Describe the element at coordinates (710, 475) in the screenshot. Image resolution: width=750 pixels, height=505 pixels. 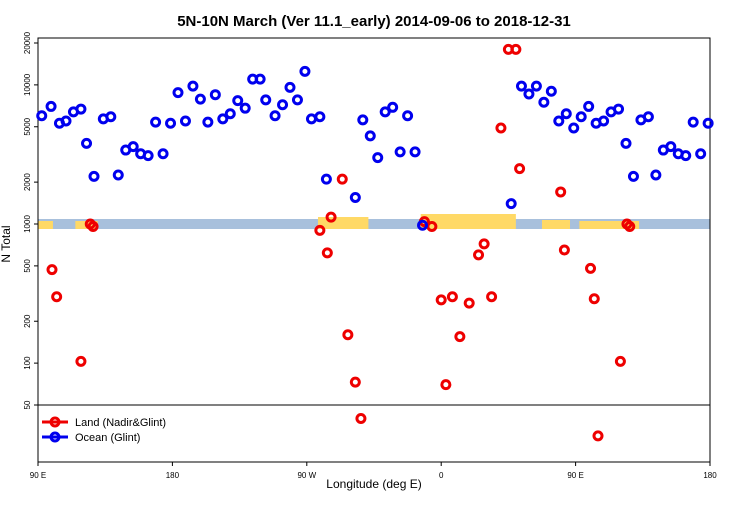
I see `x-tick-label: 180` at that location.